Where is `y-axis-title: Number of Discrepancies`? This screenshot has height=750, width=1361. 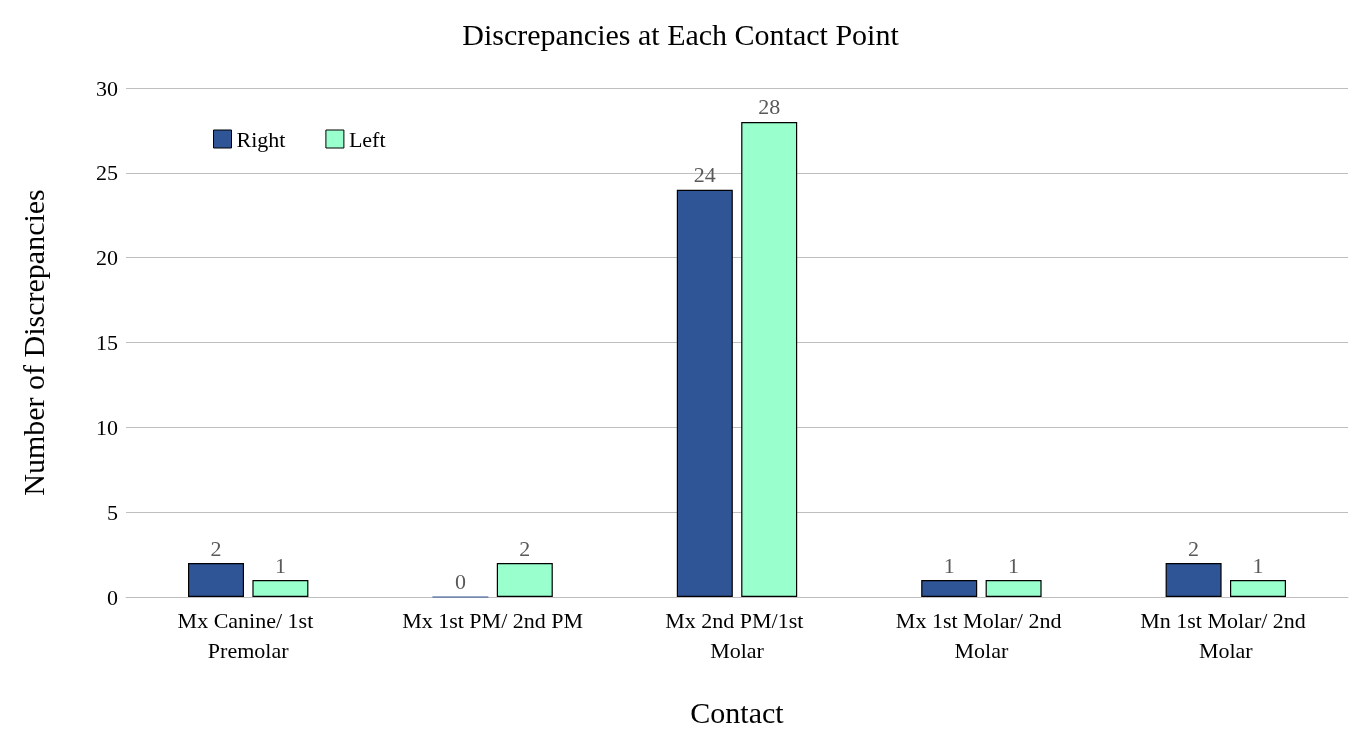
y-axis-title: Number of Discrepancies is located at coordinates (33, 342).